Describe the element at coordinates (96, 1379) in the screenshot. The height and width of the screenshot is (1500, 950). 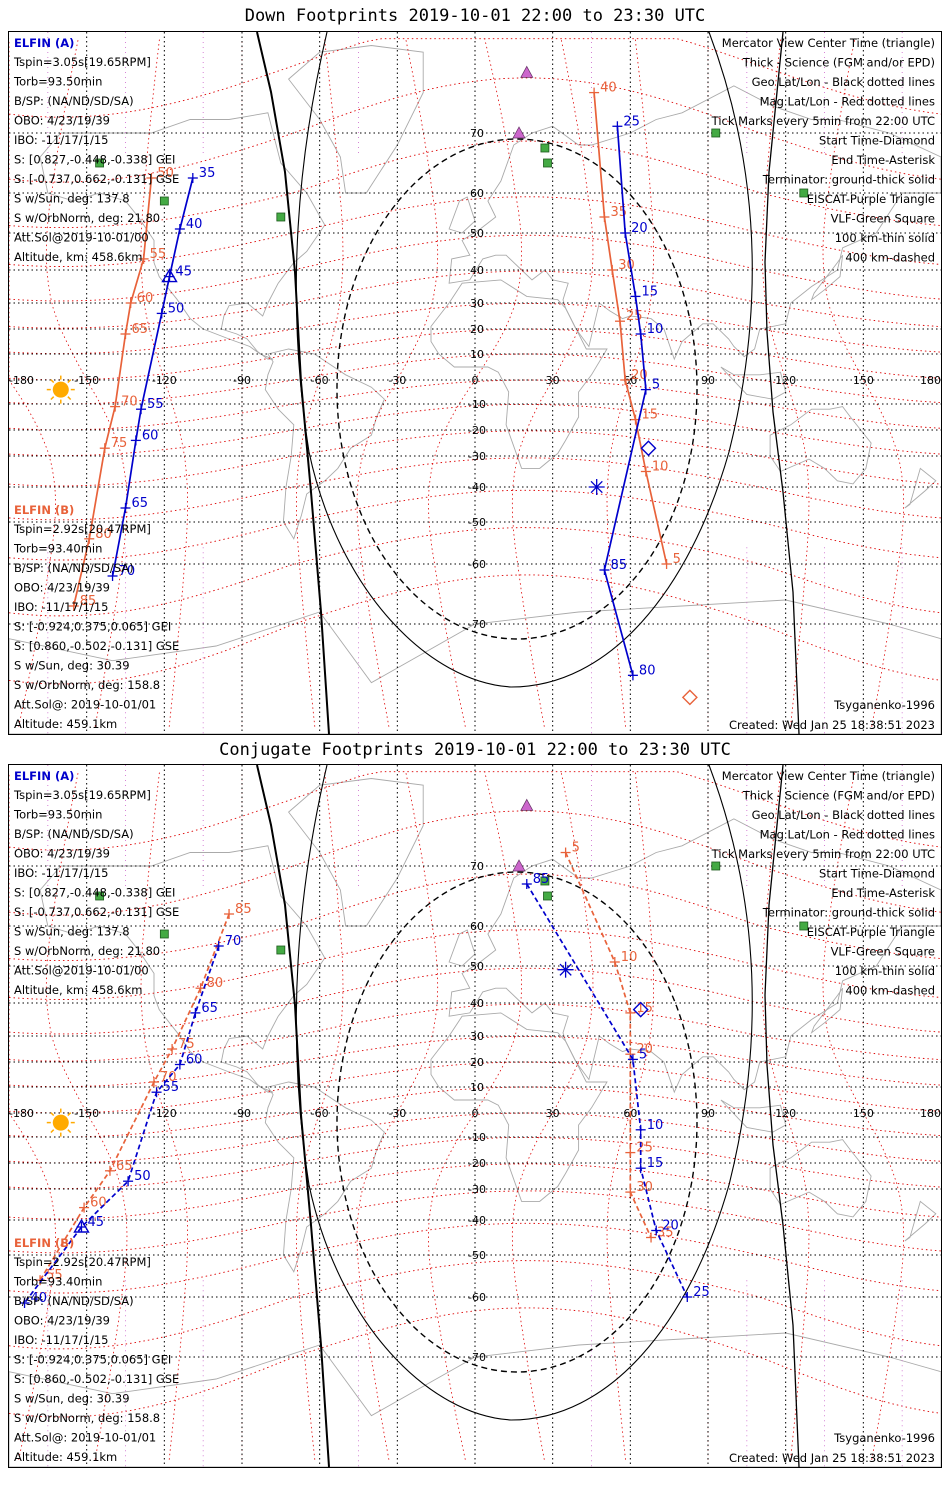
I see `elfin-b-info-line: S: [0.860,-0.502,-0.131] GSE` at that location.